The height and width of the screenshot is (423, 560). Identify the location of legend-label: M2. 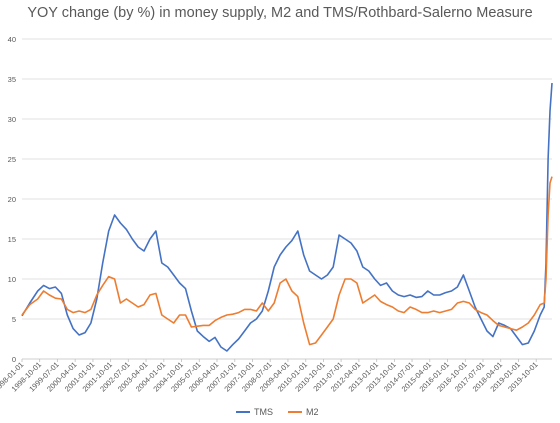
(312, 412).